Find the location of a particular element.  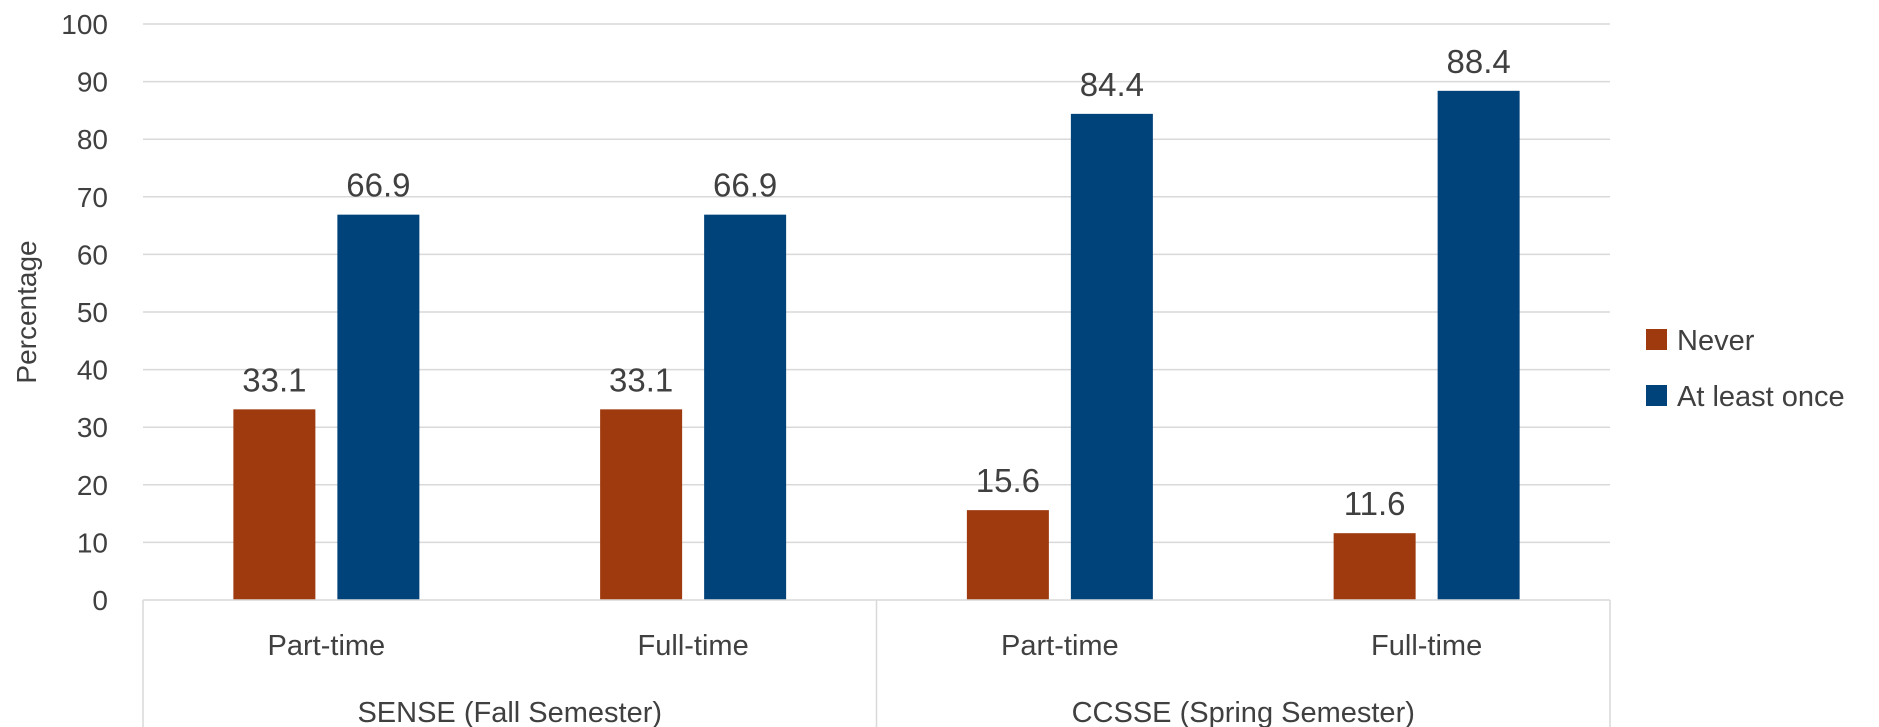

legend: Never At least once is located at coordinates (1745, 369).